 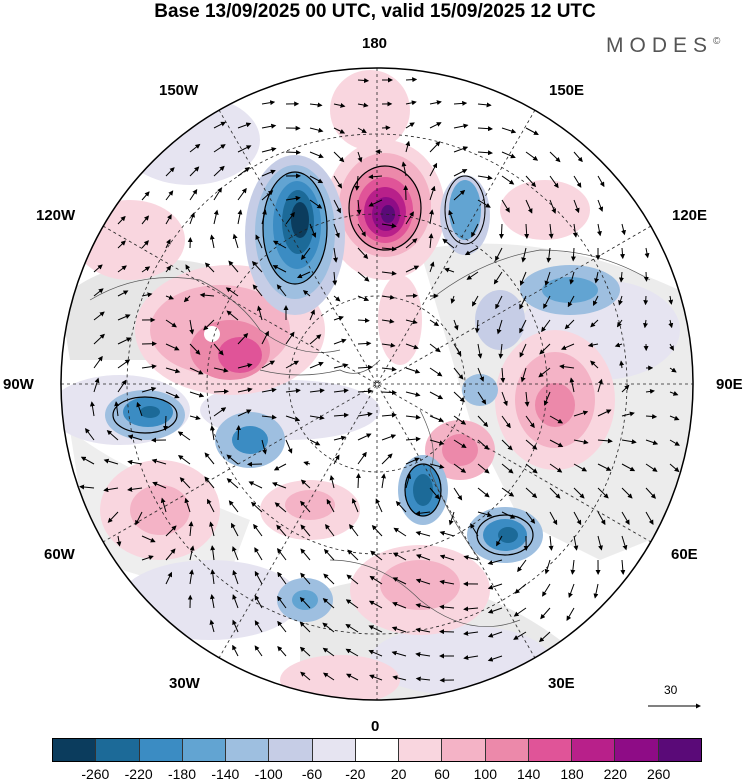 I want to click on lon-label-90w: 90W, so click(x=18, y=384).